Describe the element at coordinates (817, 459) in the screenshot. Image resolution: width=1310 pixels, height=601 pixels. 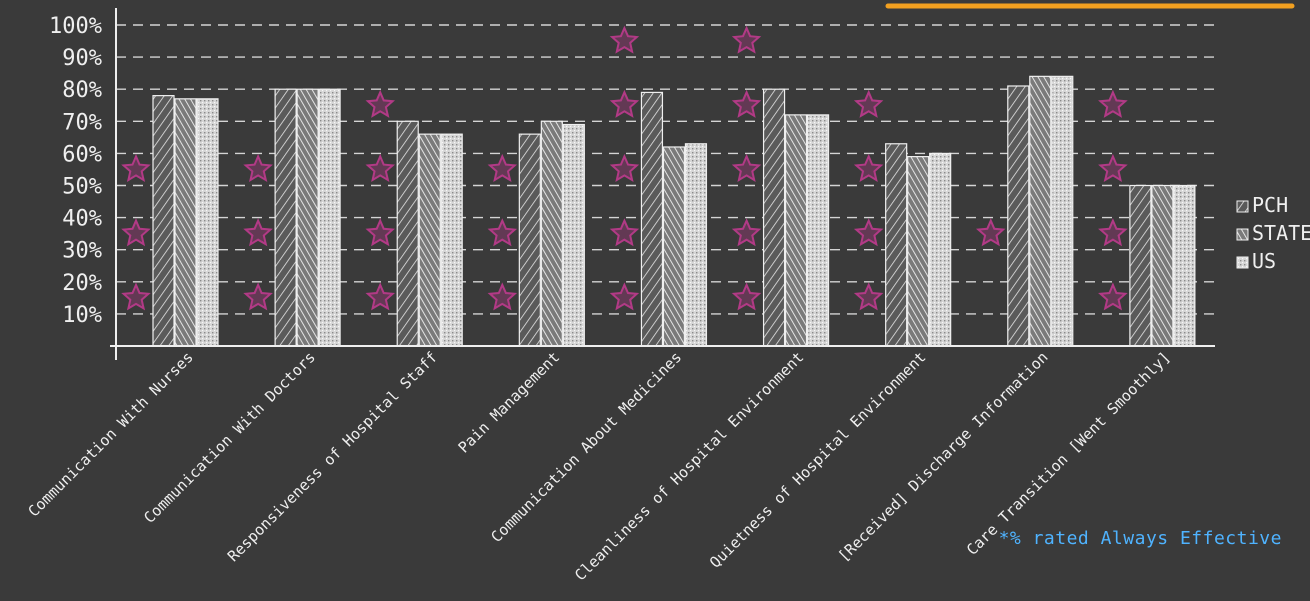
I see `x-tick-label: Quietness of Hospital Environment` at that location.